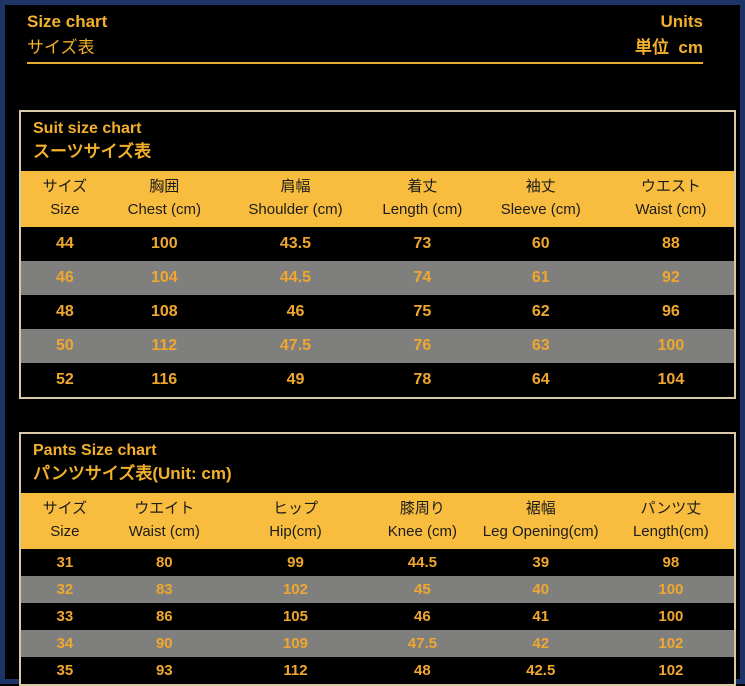 This screenshot has height=686, width=745. What do you see at coordinates (365, 36) in the screenshot?
I see `page-header: Size chart サイズ表 Units 単位 cm` at bounding box center [365, 36].